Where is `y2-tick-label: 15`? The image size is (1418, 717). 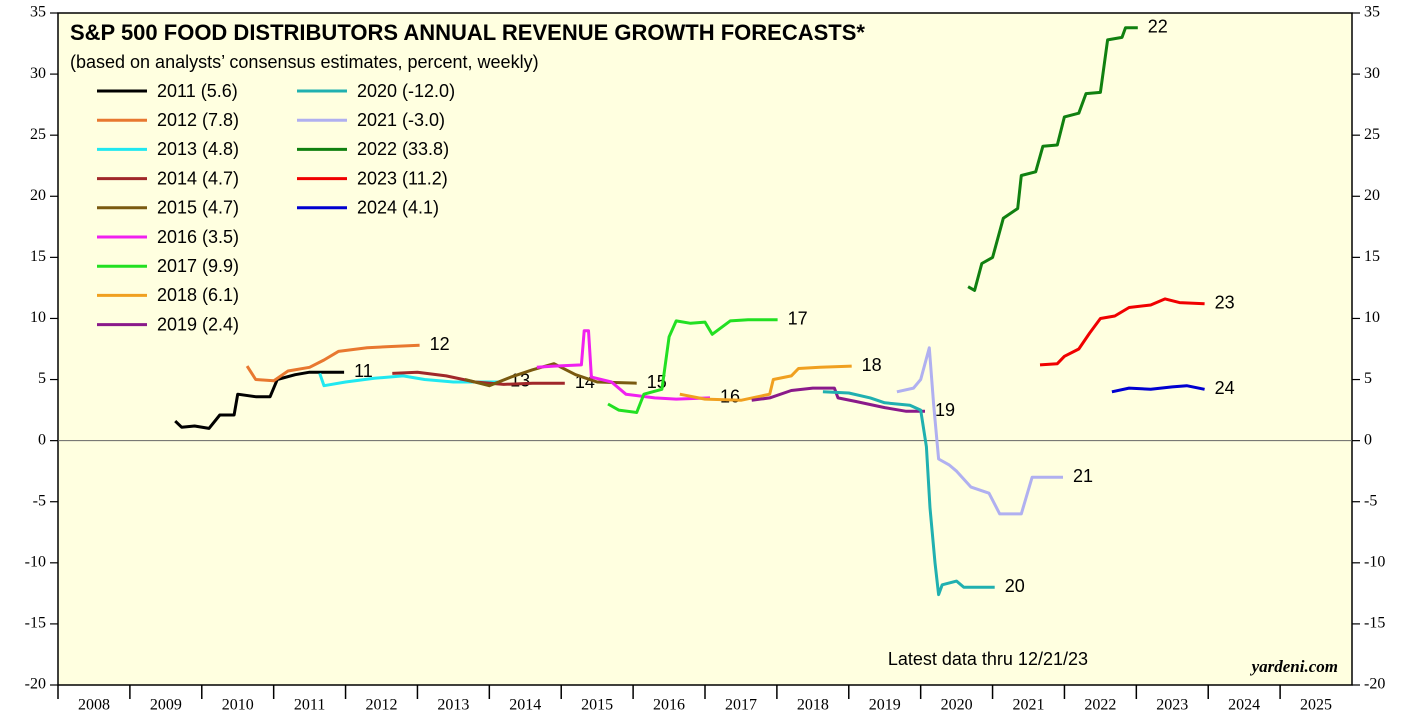 y2-tick-label: 15 is located at coordinates (1372, 256).